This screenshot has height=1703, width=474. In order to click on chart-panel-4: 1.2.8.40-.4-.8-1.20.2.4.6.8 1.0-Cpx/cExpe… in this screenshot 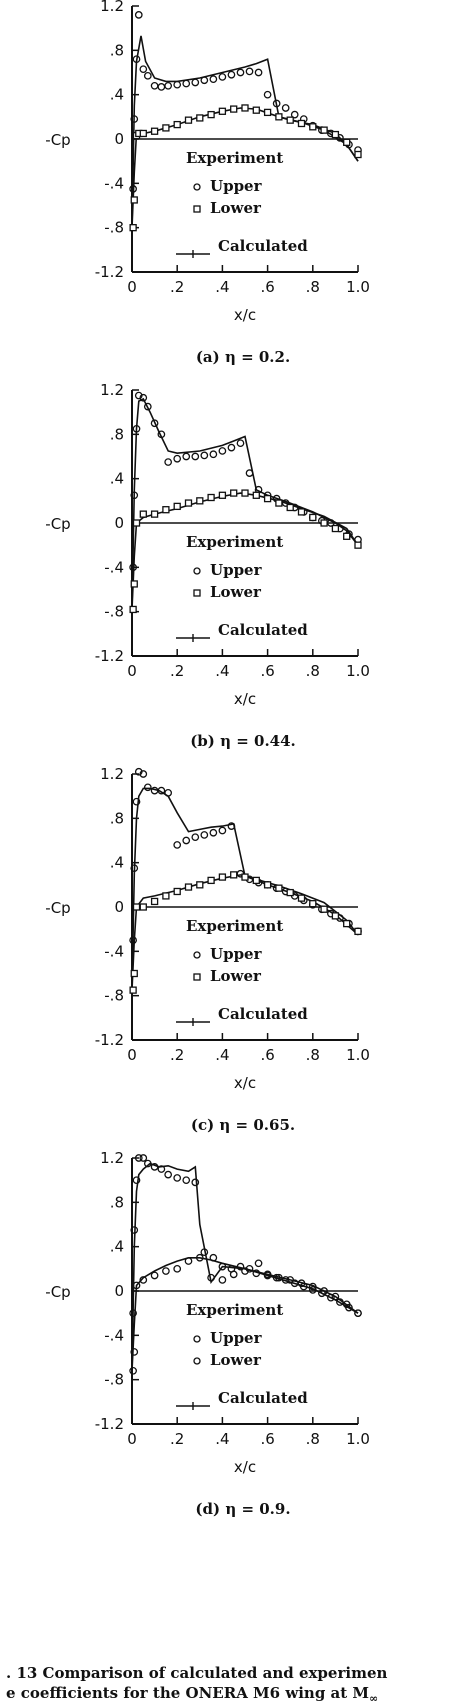, I will do `click(207, 1333)`.